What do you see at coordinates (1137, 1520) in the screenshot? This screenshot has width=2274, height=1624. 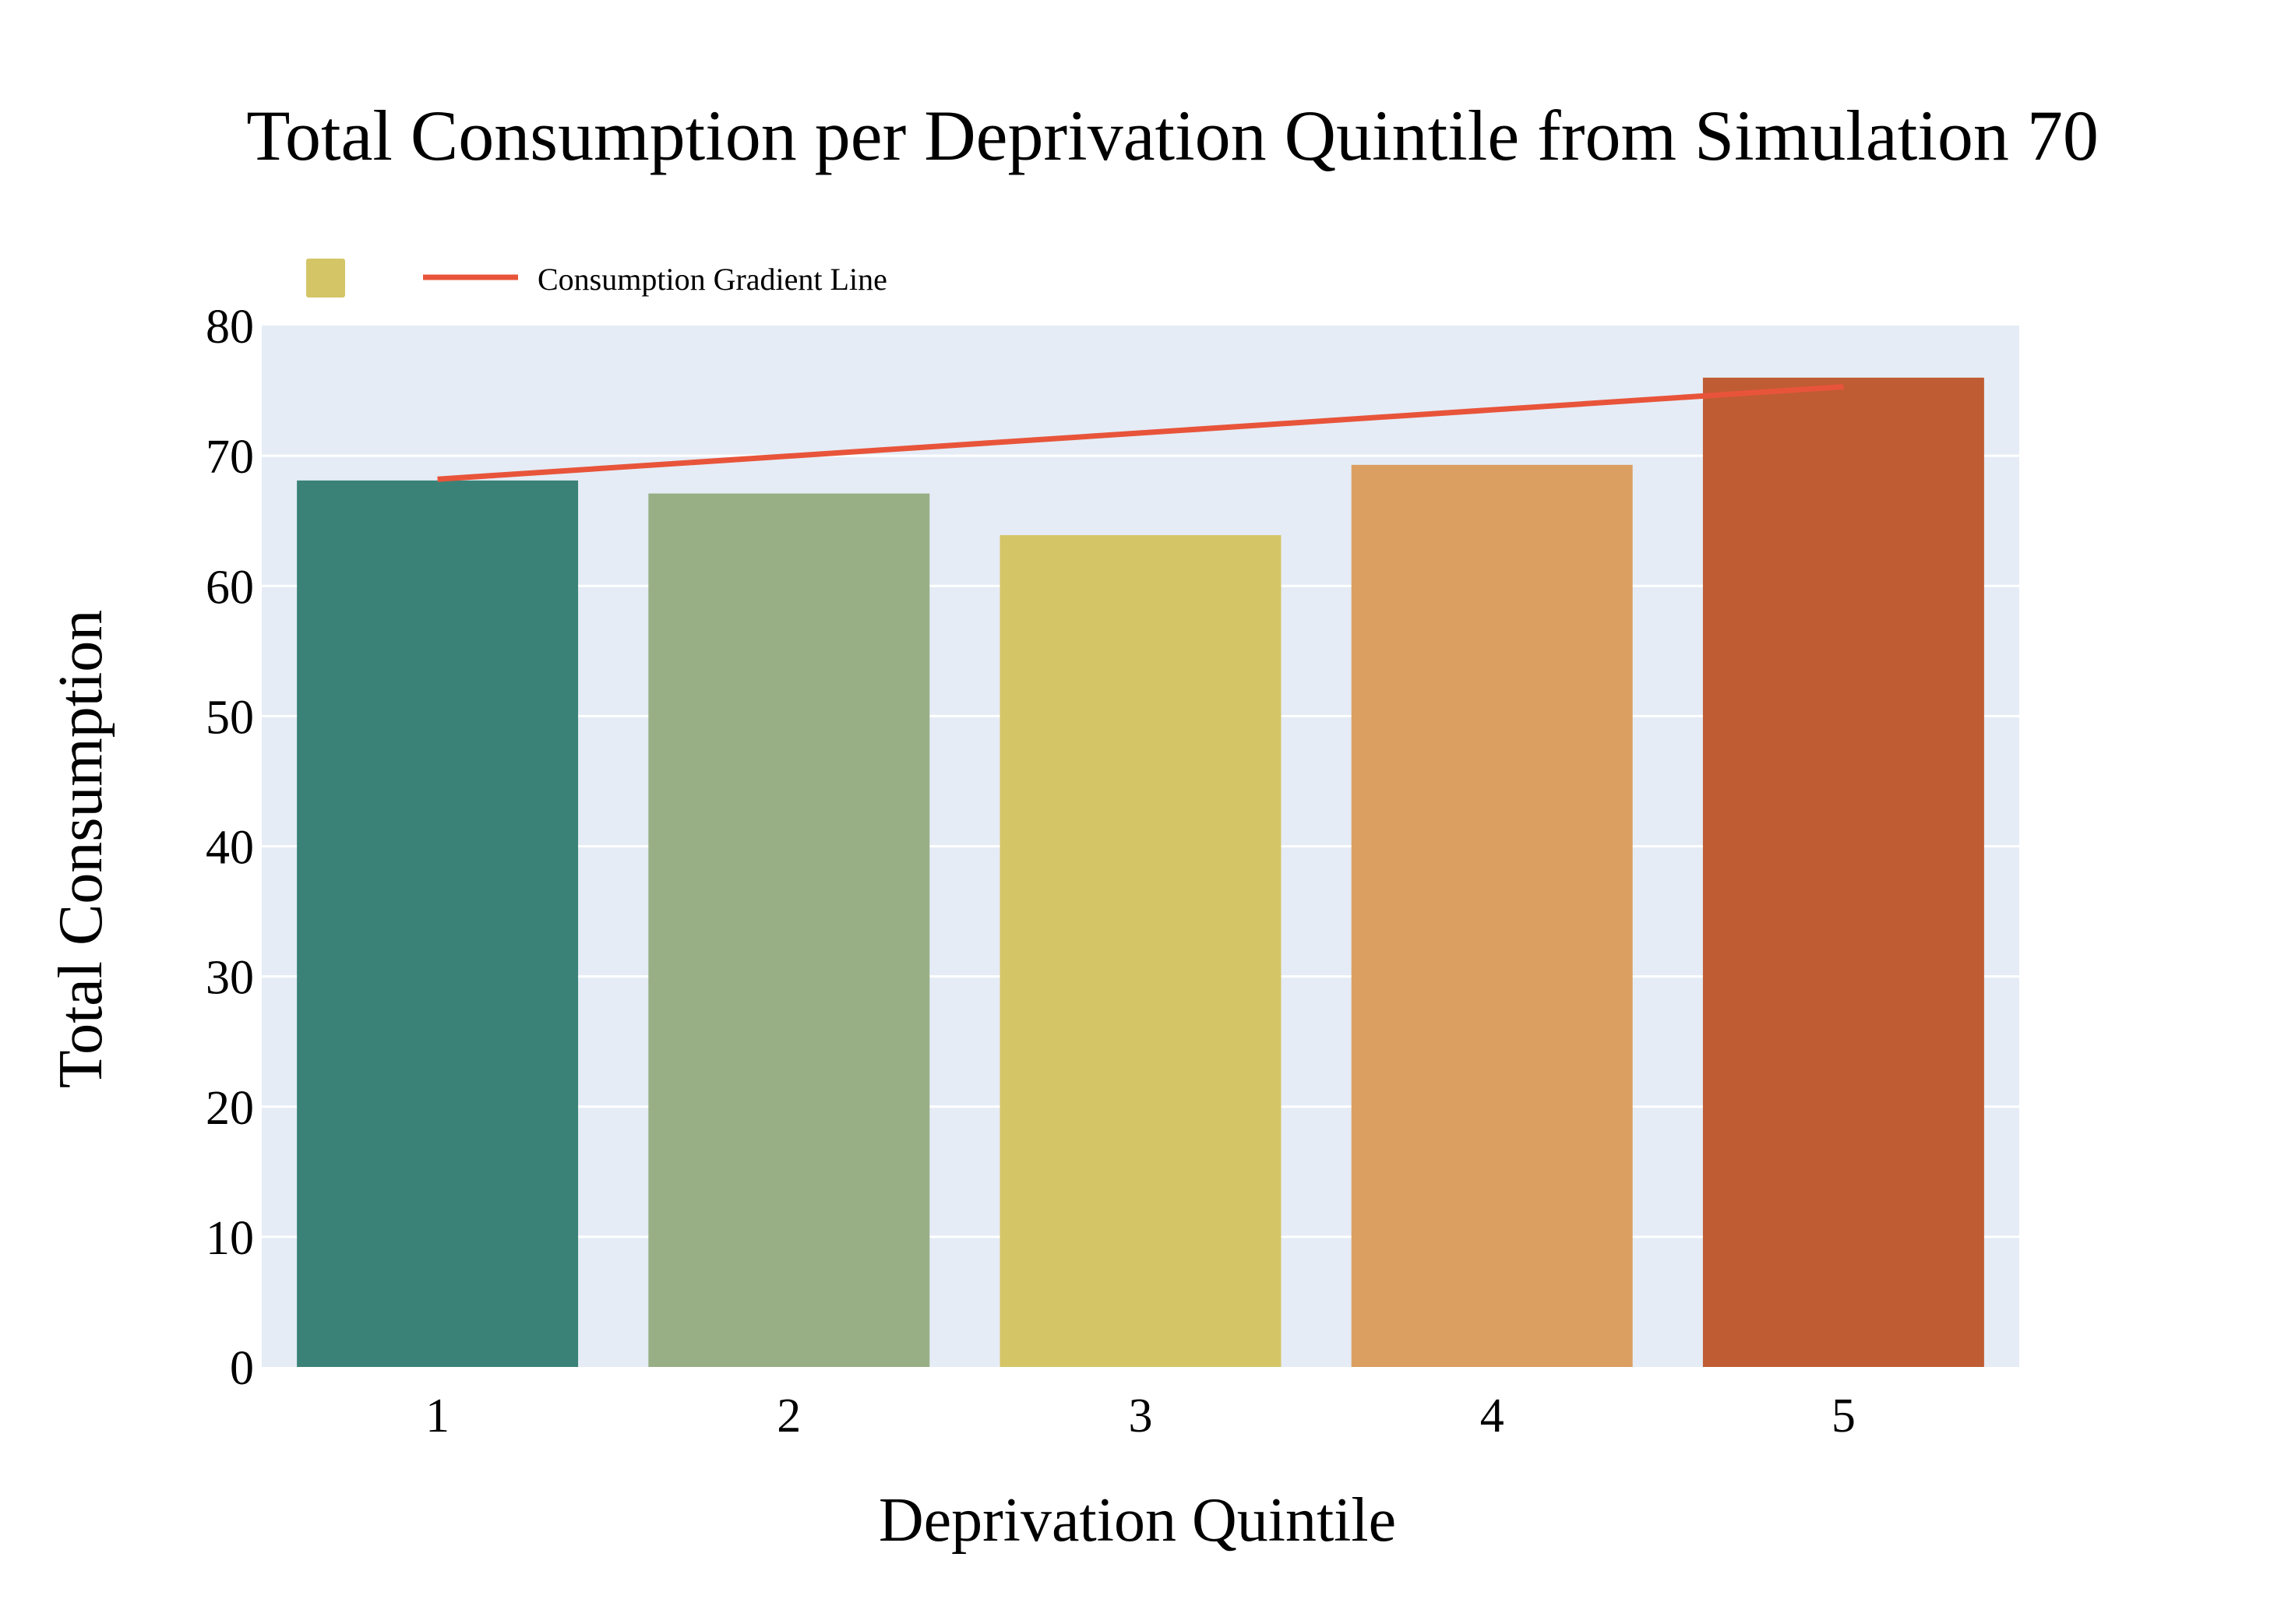 I see `x-axis-title: Deprivation Quintile` at bounding box center [1137, 1520].